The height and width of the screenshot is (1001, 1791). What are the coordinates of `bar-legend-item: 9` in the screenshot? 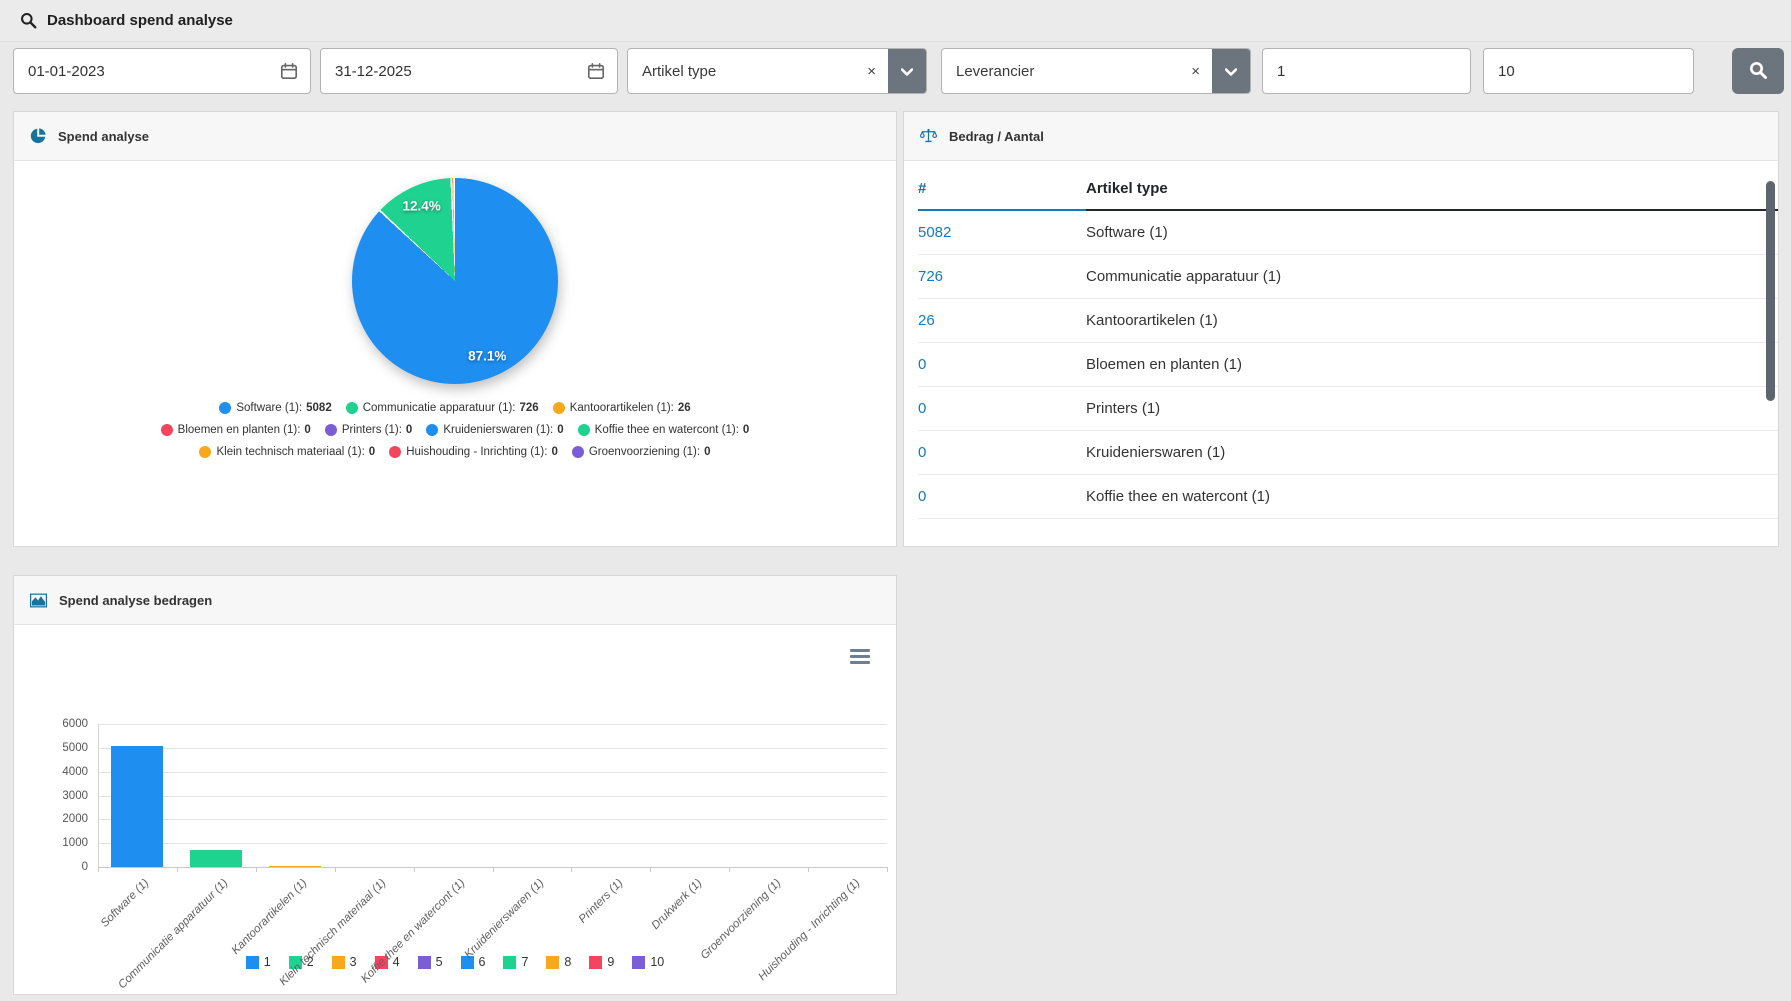 It's located at (601, 962).